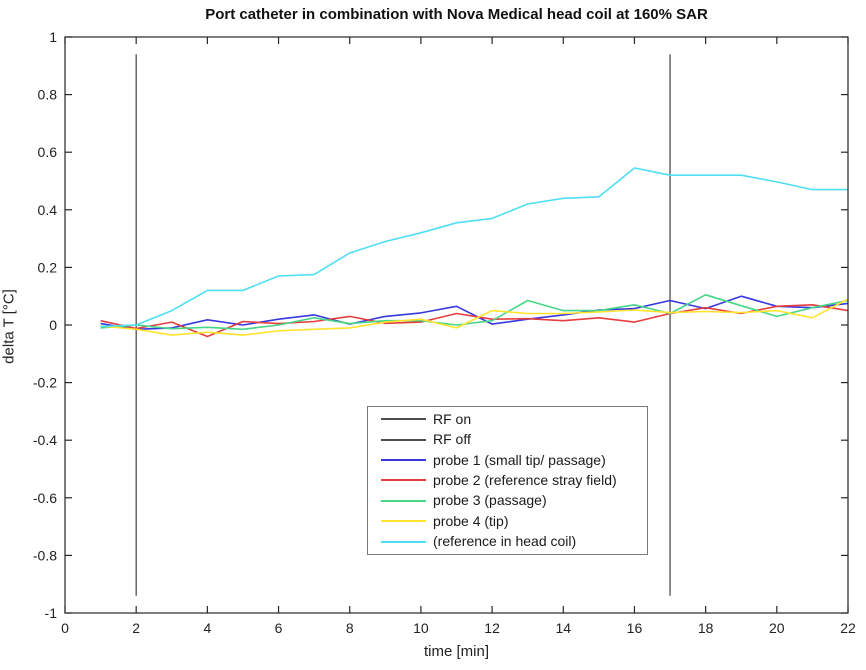  Describe the element at coordinates (706, 628) in the screenshot. I see `x-tick-label: 18` at that location.